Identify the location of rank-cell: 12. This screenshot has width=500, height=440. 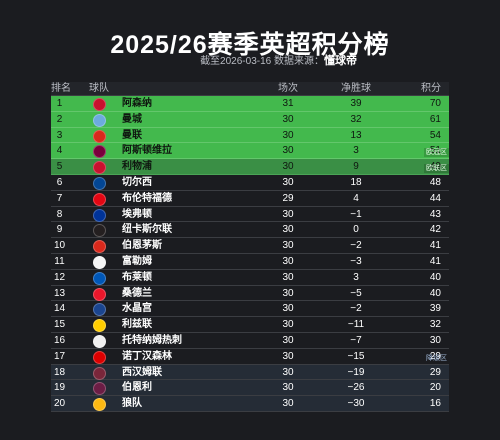
(59, 277).